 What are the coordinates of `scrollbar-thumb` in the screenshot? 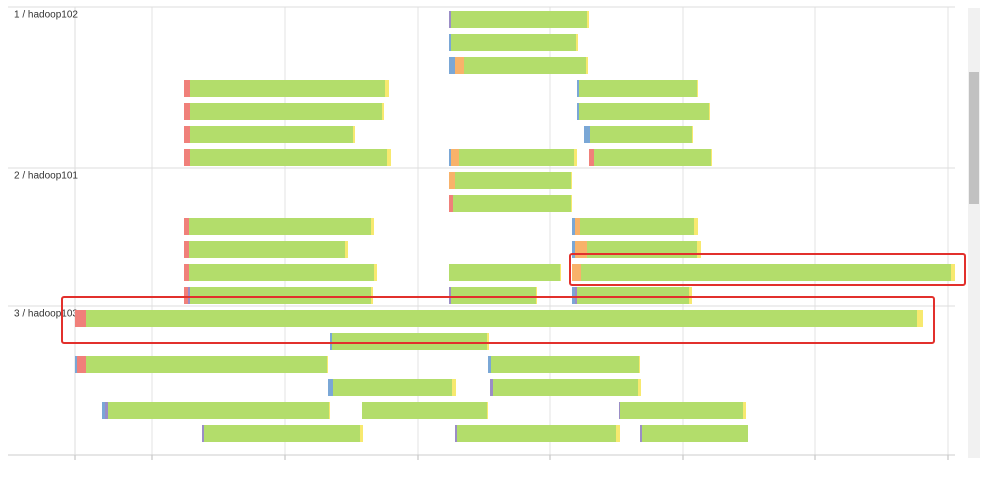 It's located at (974, 138).